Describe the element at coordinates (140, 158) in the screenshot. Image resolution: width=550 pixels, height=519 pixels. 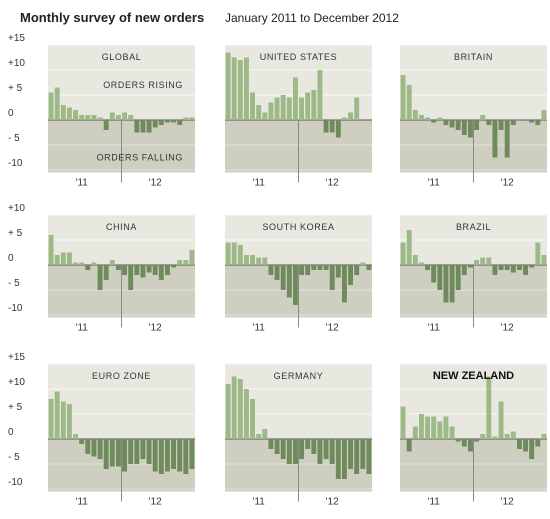
I see `annotation: ORDERS FALLING` at that location.